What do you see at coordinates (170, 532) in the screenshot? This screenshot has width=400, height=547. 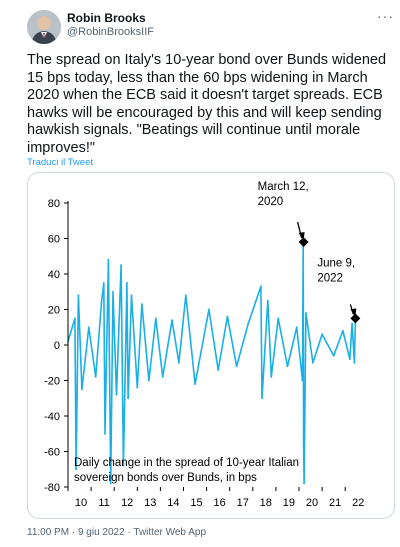 I see `tweet-source-app: Twitter Web App` at bounding box center [170, 532].